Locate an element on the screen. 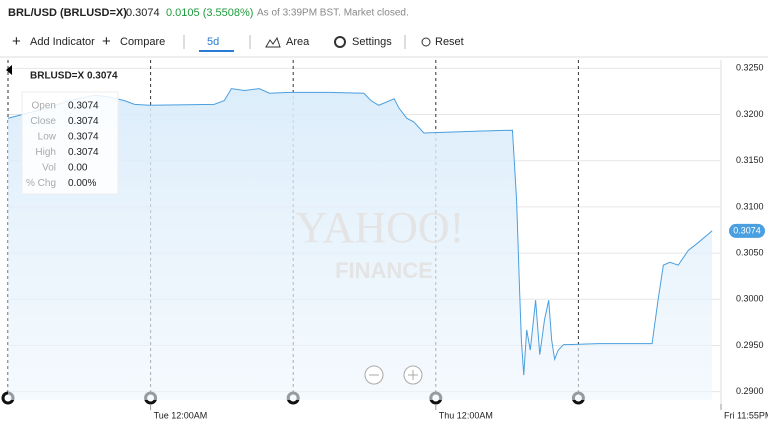  reset: Reset is located at coordinates (449, 42).